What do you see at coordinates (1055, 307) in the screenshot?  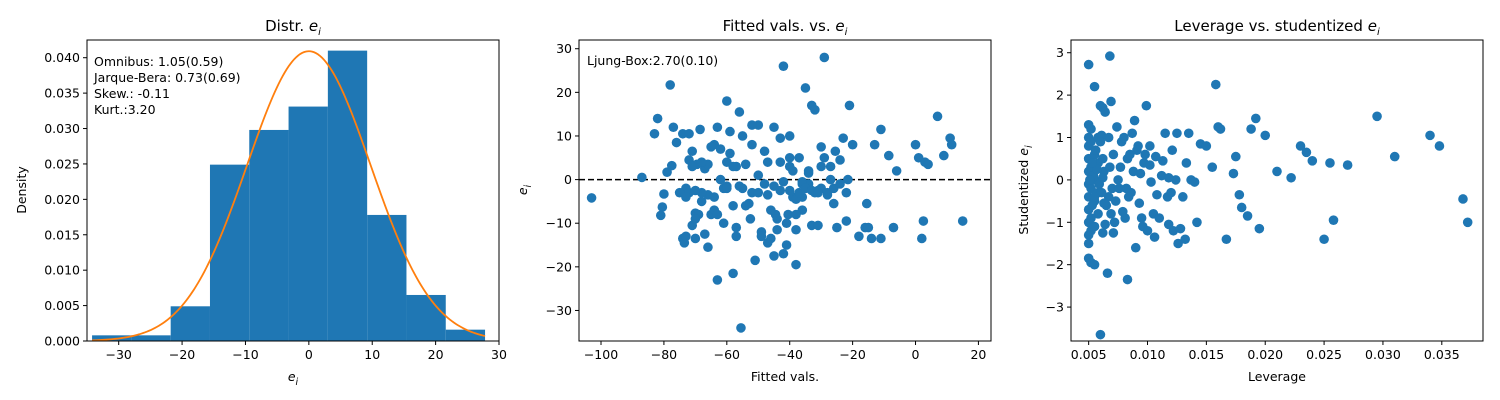 I see `panel3-y-tick-label: −3` at bounding box center [1055, 307].